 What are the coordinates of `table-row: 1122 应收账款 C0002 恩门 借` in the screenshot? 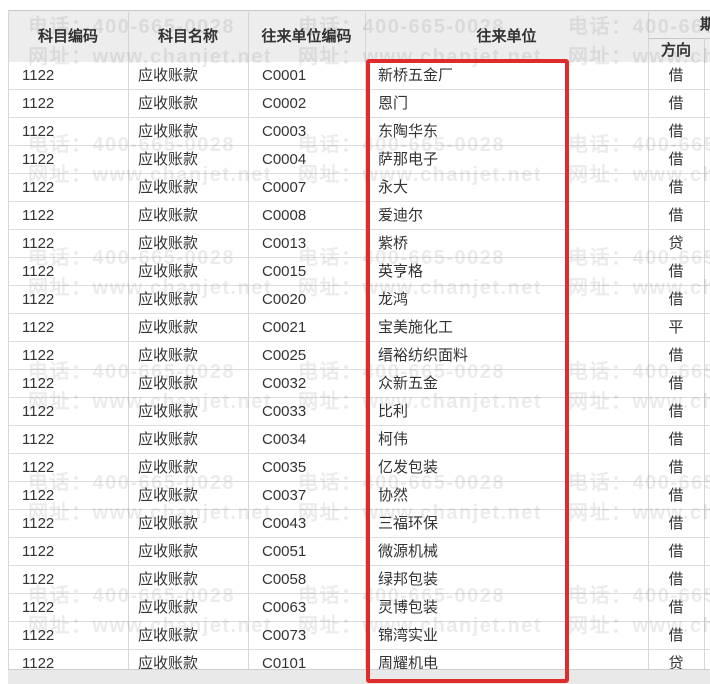 It's located at (359, 104).